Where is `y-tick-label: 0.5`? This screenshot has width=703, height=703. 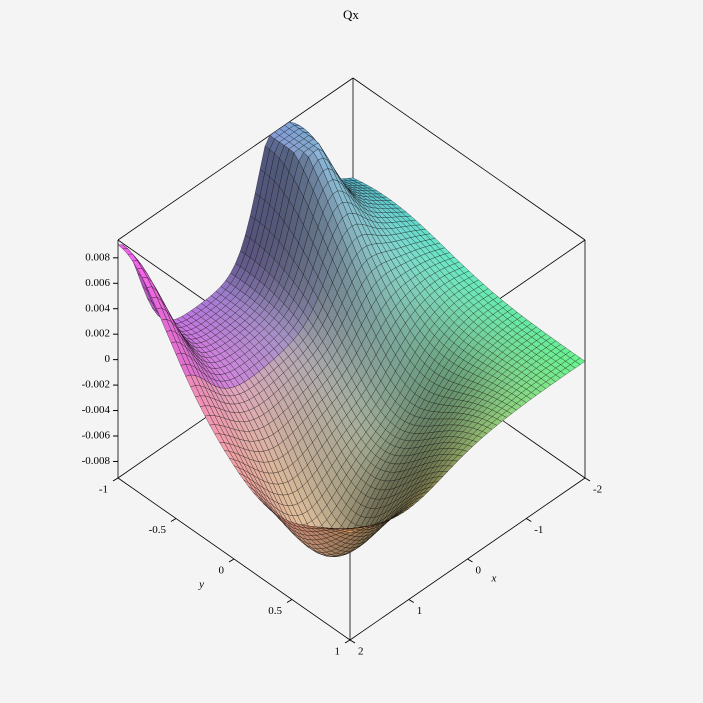
y-tick-label: 0.5 is located at coordinates (275, 611).